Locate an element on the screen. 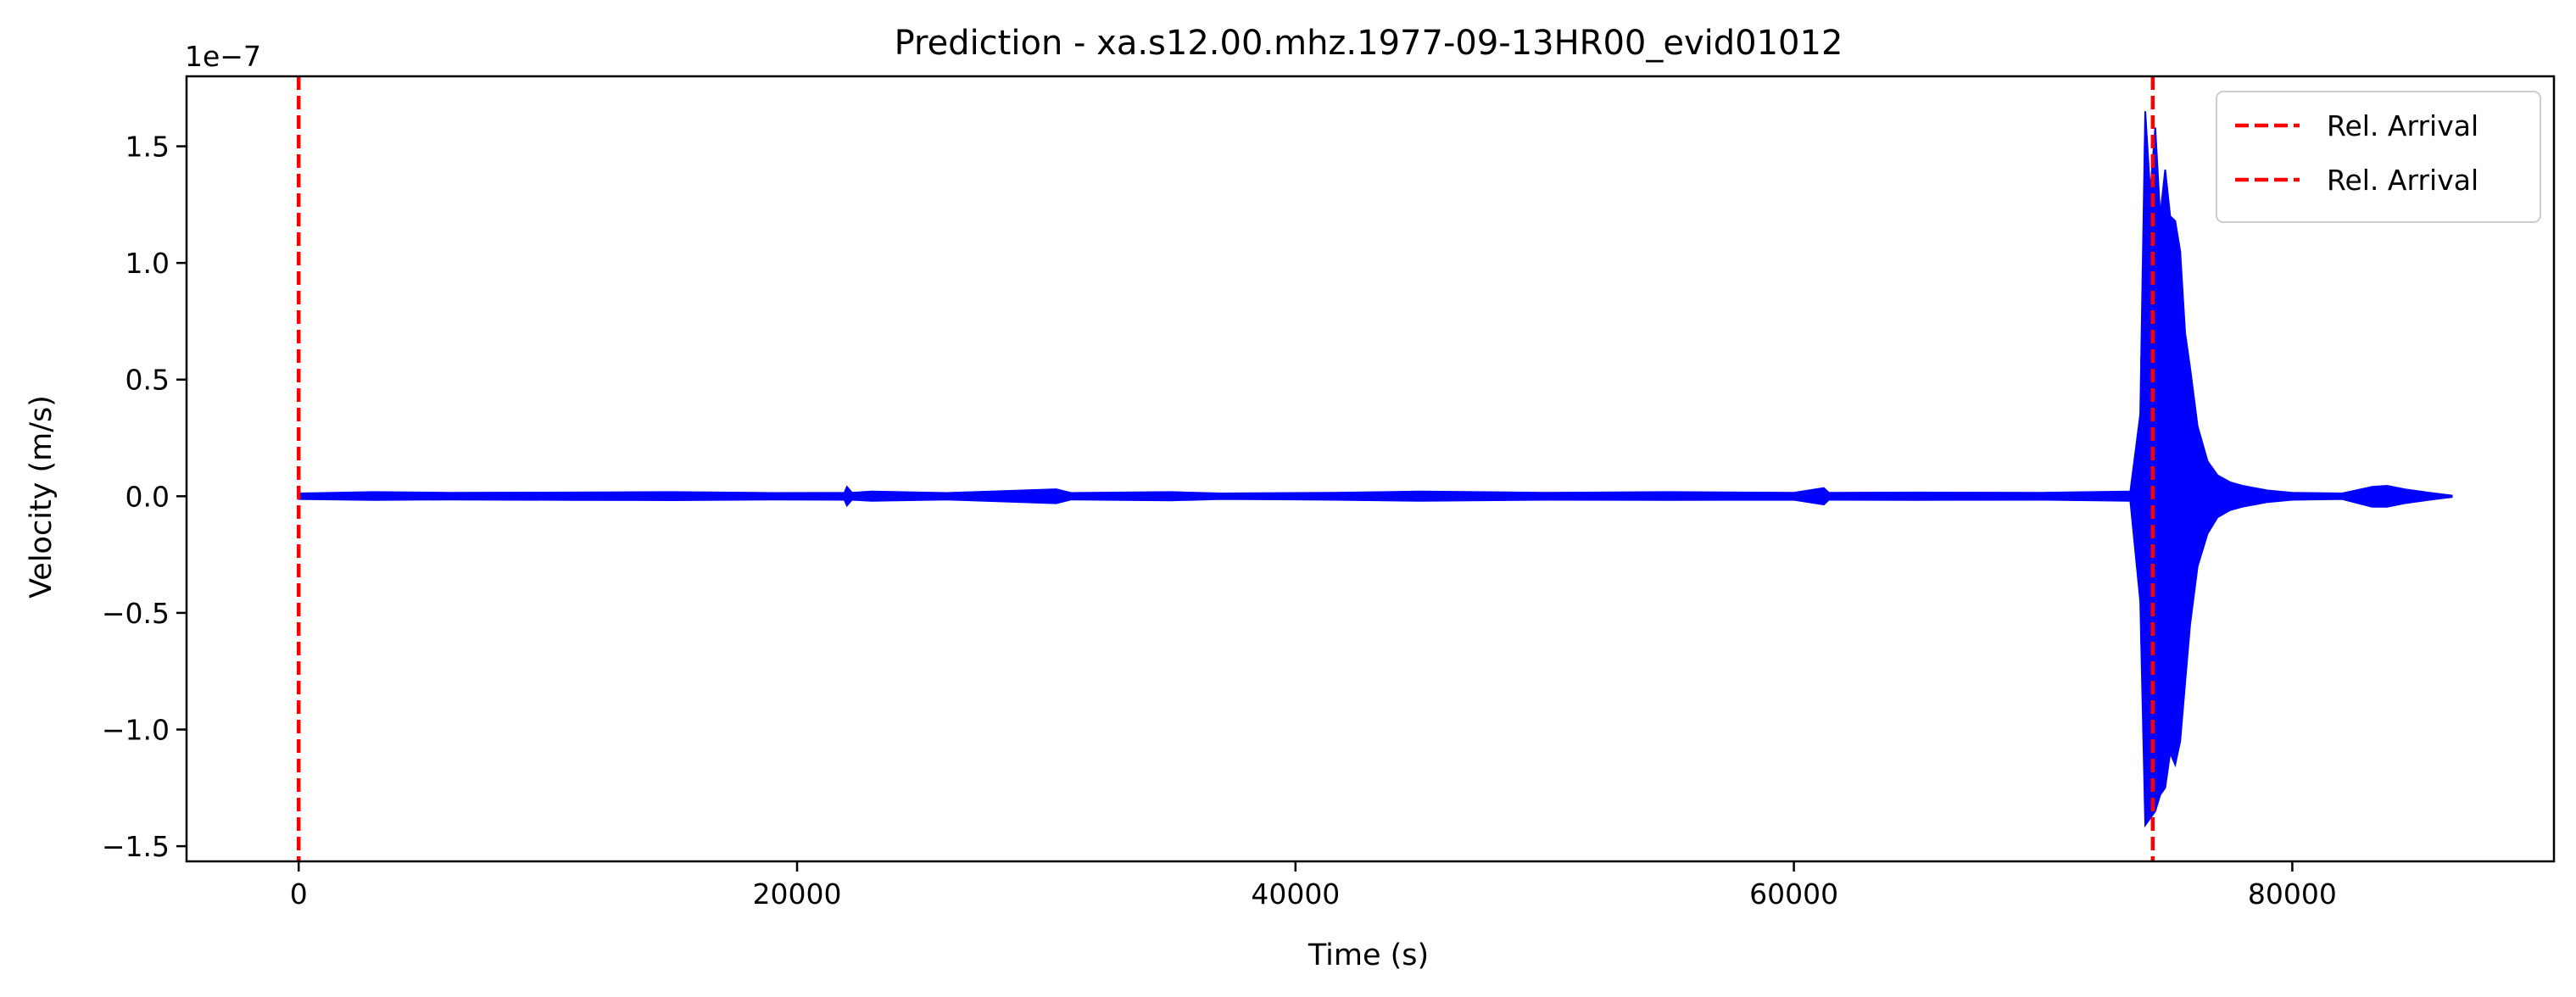 The height and width of the screenshot is (997, 2576). y-tick-label: 0.5 is located at coordinates (147, 380).